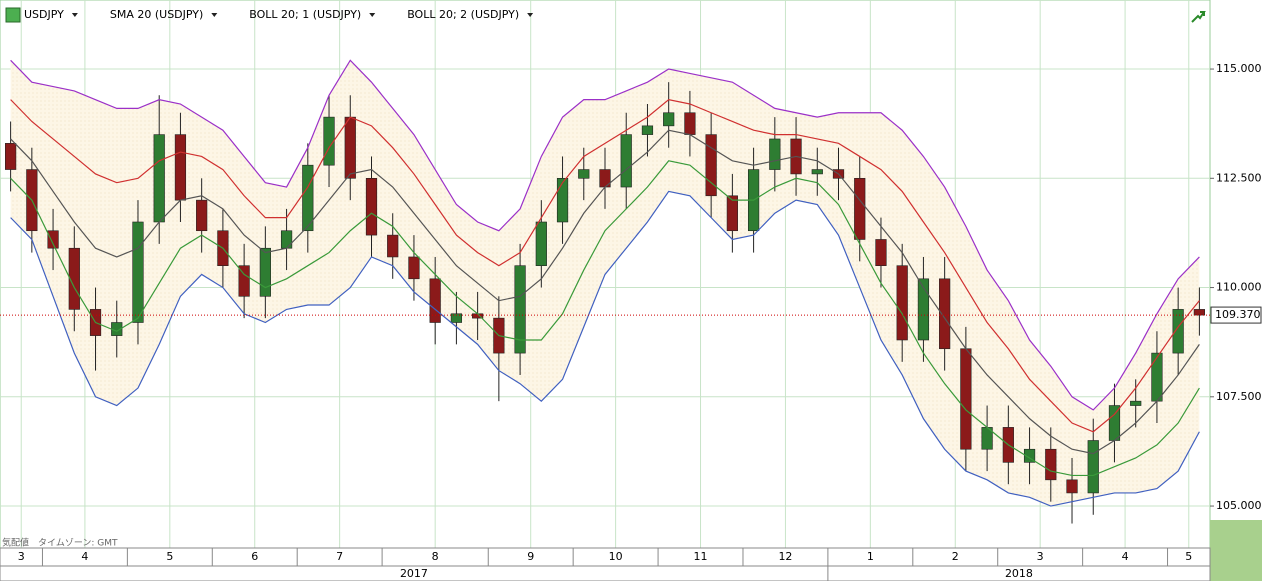  I want to click on y-tick-label: 105.000, so click(1239, 505).